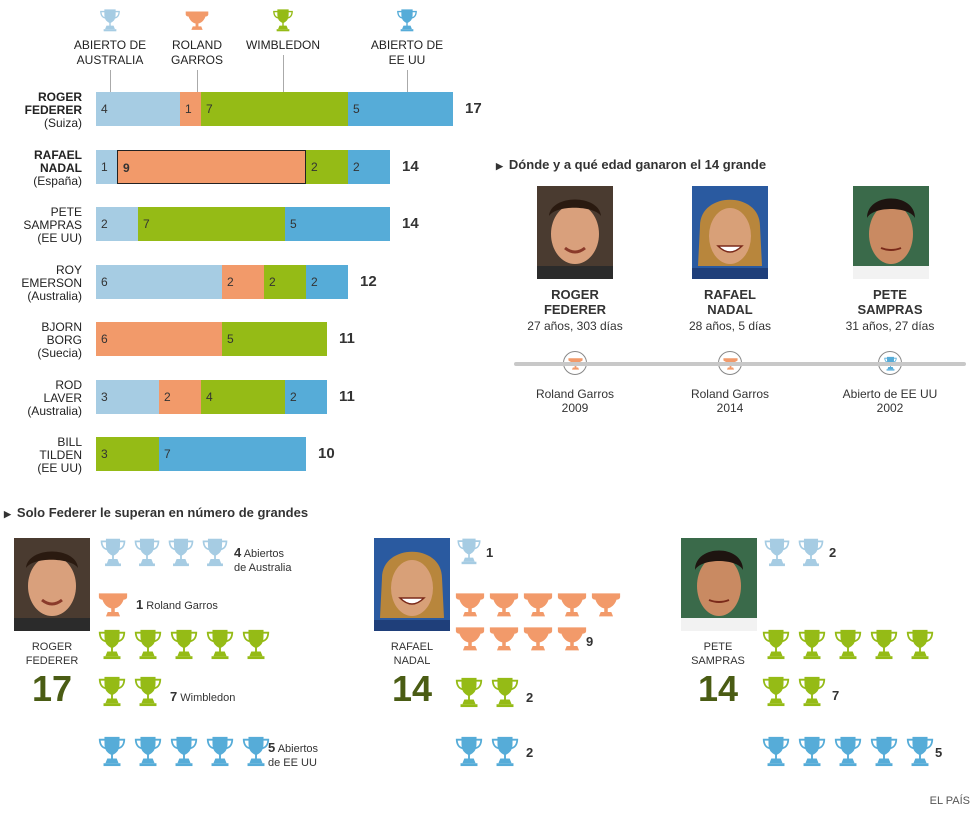 This screenshot has height=813, width=980. Describe the element at coordinates (890, 294) in the screenshot. I see `fourteenth-first-name: PETE` at that location.